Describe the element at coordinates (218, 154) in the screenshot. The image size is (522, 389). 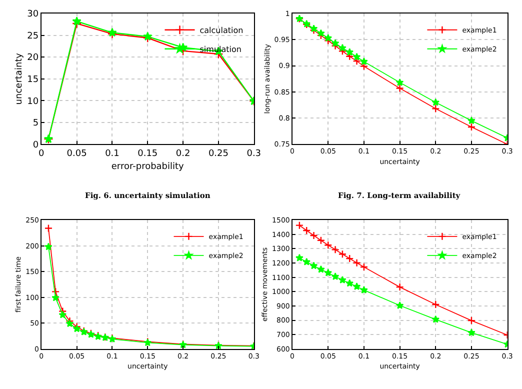
I see `x-tick-label: 0.25` at that location.